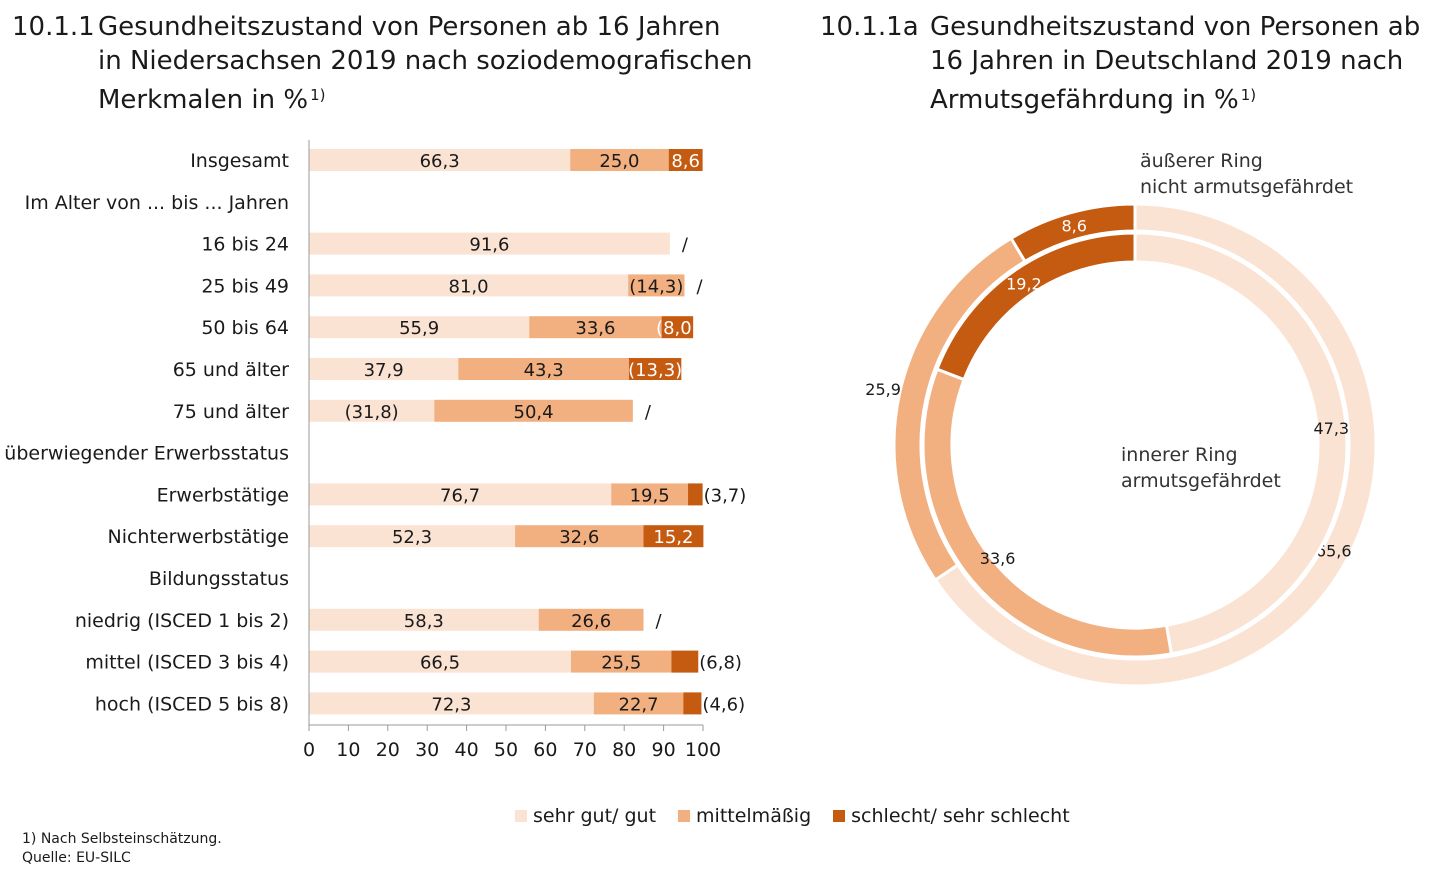 The width and height of the screenshot is (1430, 880). Describe the element at coordinates (585, 750) in the screenshot. I see `x-tick-label: 70` at that location.